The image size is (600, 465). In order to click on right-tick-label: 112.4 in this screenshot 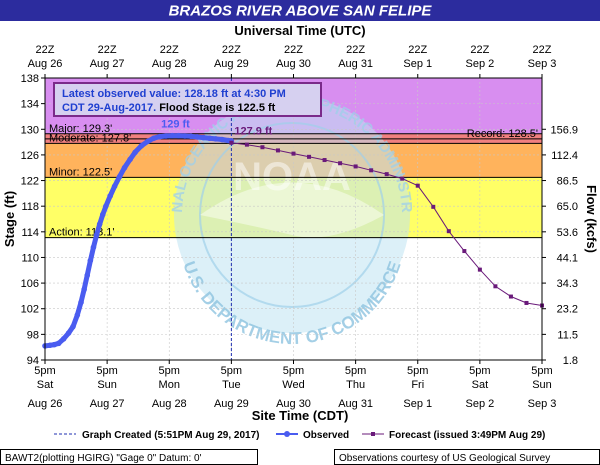, I will do `click(564, 156)`.